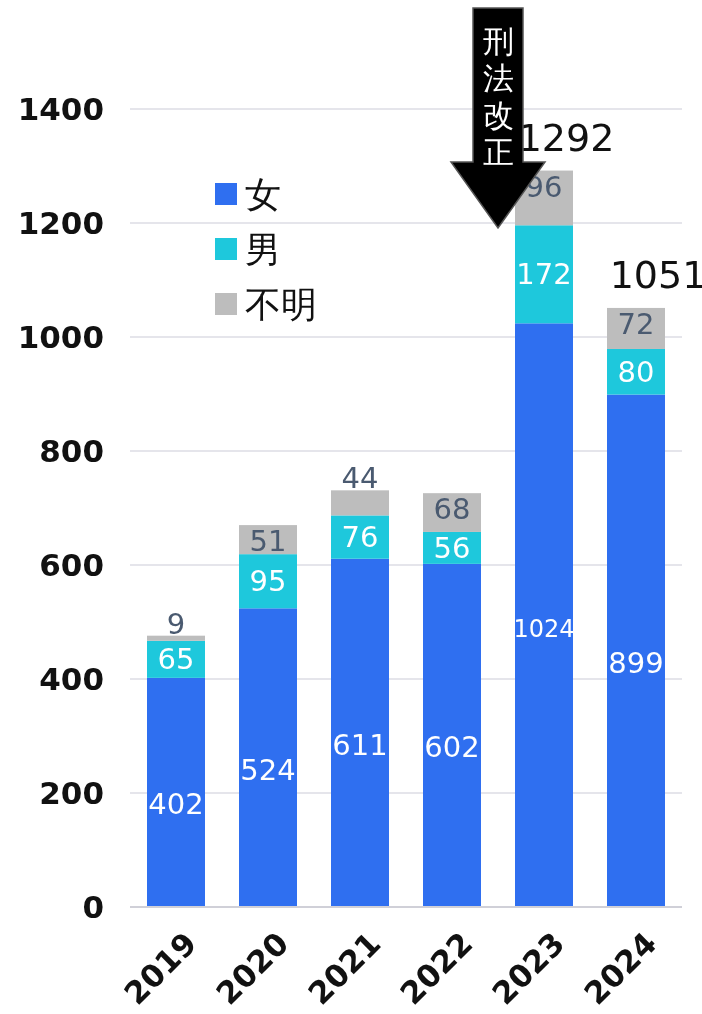  Describe the element at coordinates (71, 793) in the screenshot. I see `y-tick-label: 200` at that location.